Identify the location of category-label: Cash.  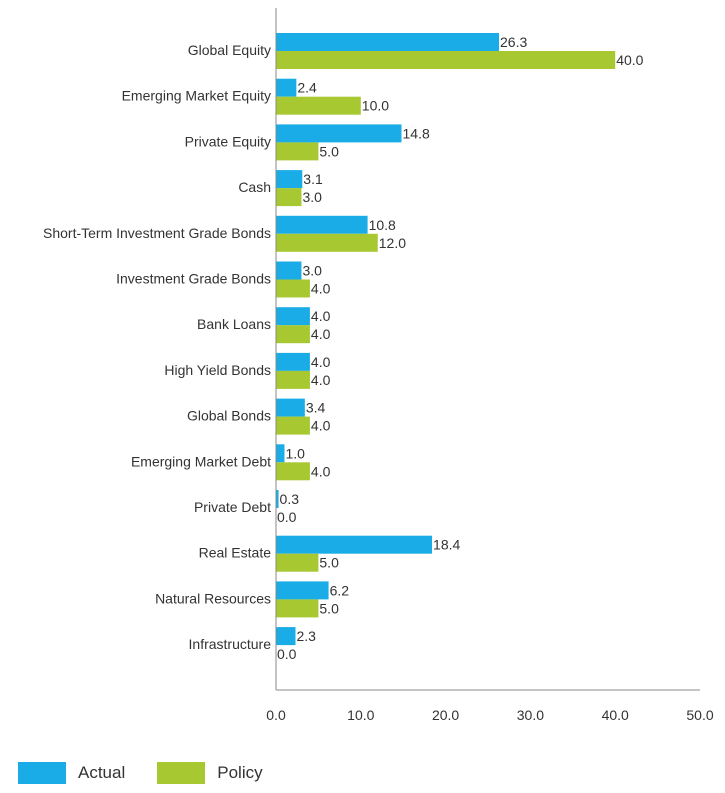
(254, 187).